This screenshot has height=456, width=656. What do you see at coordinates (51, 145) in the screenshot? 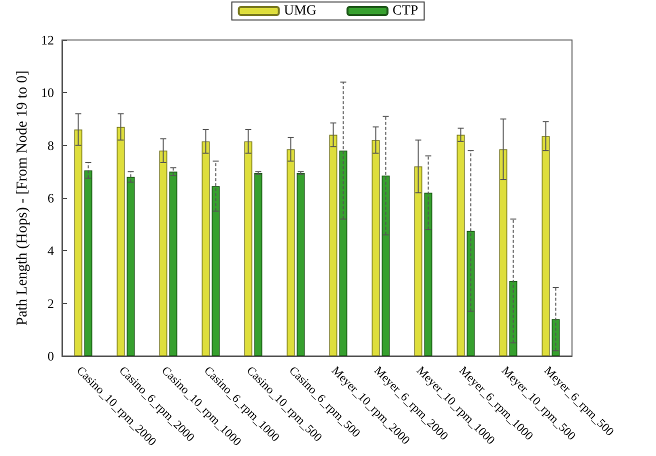
I see `y-tick-label: 8` at bounding box center [51, 145].